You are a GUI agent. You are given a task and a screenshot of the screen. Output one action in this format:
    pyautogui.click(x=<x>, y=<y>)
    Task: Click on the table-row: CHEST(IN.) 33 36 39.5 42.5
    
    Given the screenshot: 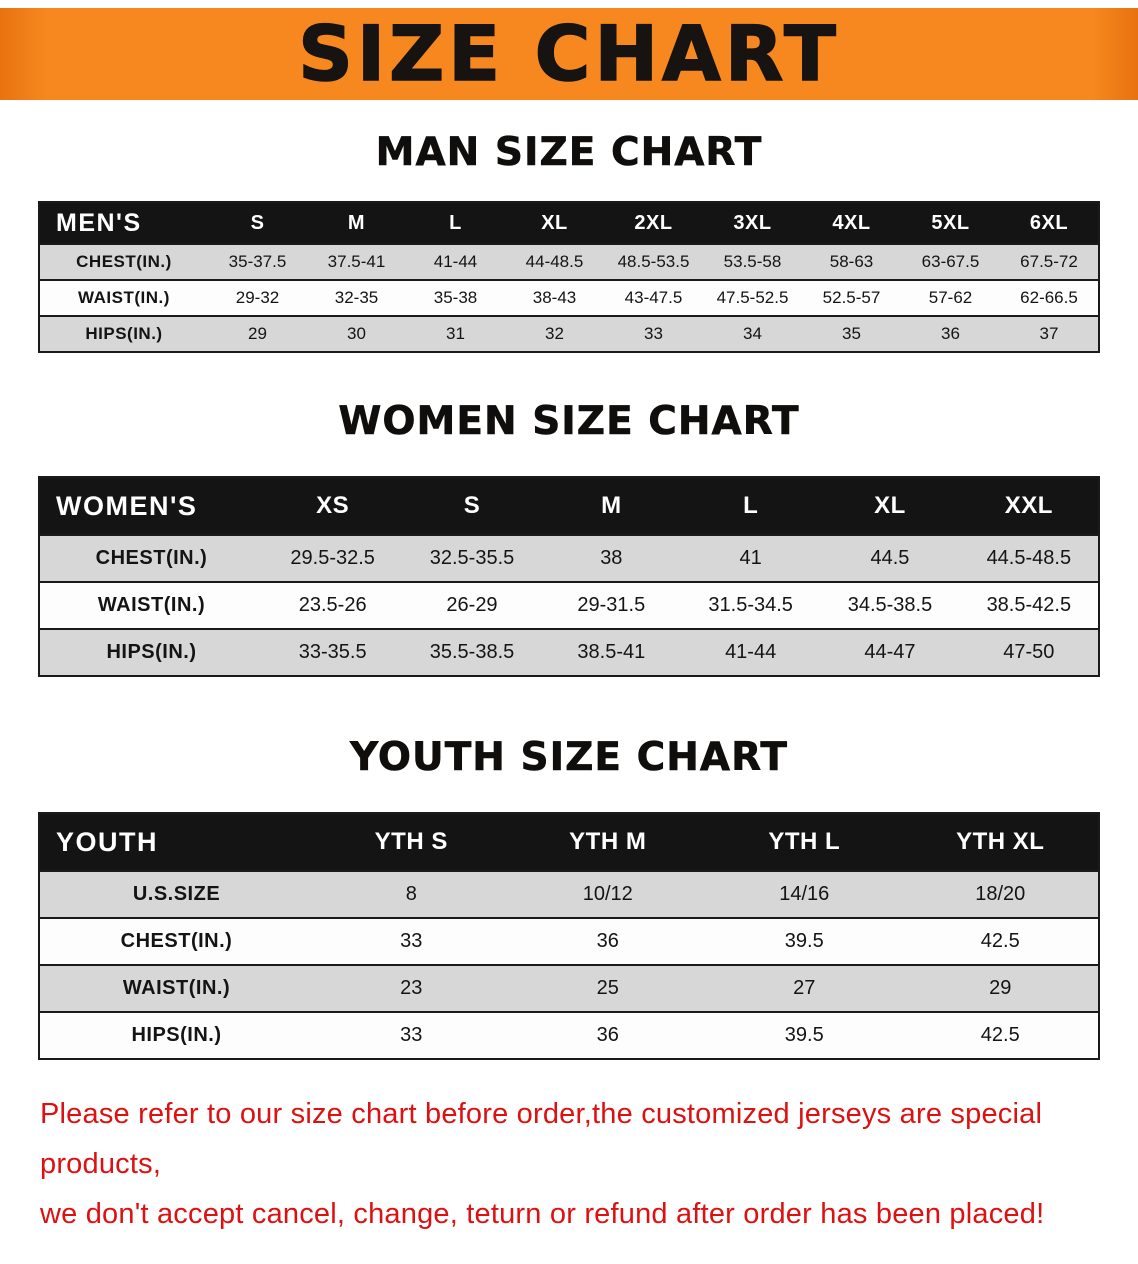 What is the action you would take?
    pyautogui.click(x=569, y=941)
    